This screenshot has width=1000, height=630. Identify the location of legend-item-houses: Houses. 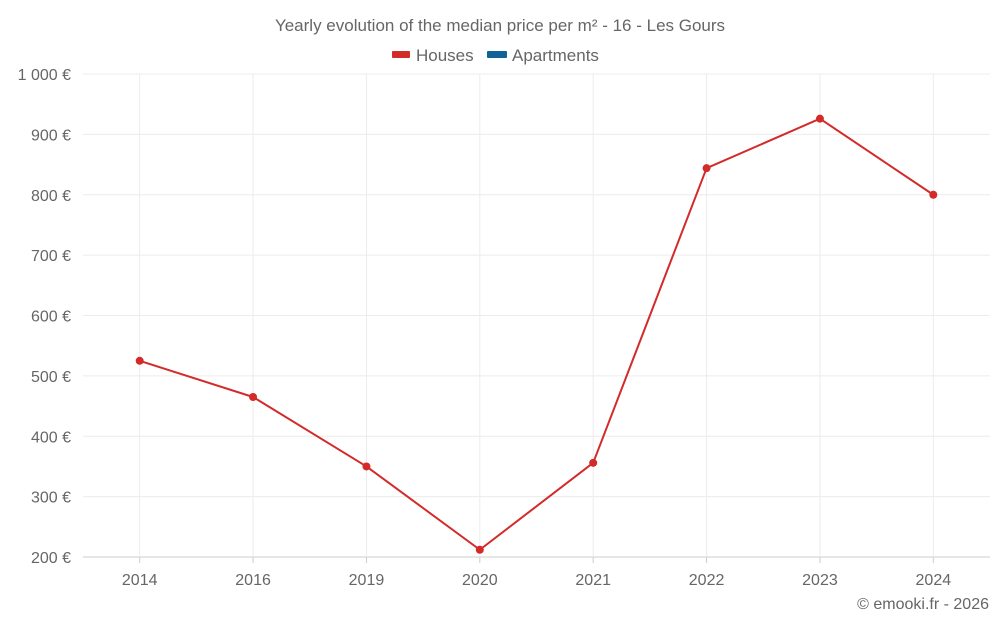
(433, 55).